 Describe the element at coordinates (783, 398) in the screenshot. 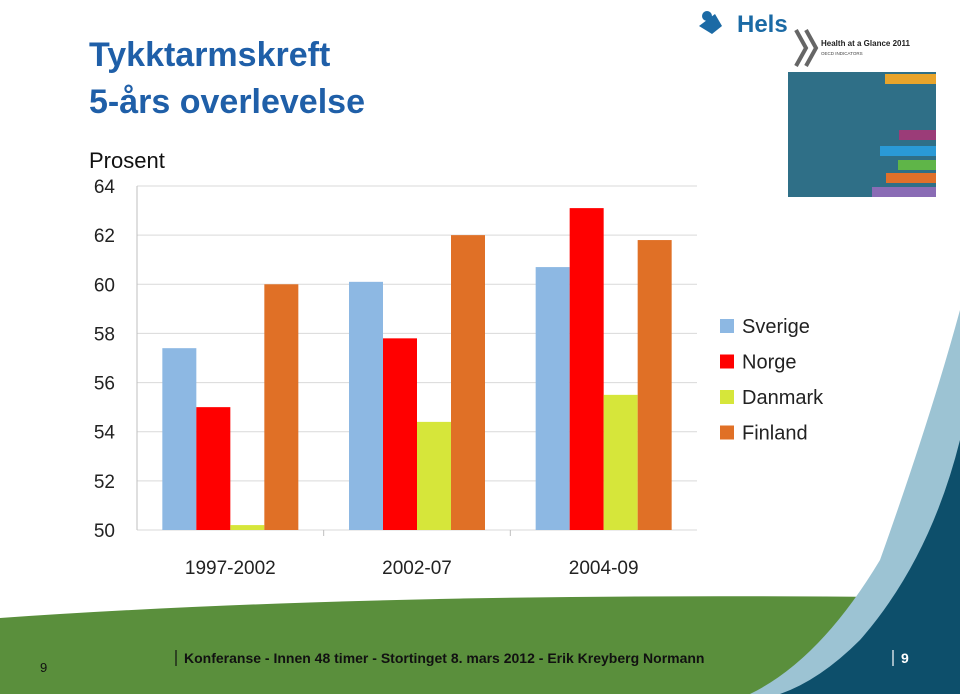

I see `legend-label: Danmark` at that location.